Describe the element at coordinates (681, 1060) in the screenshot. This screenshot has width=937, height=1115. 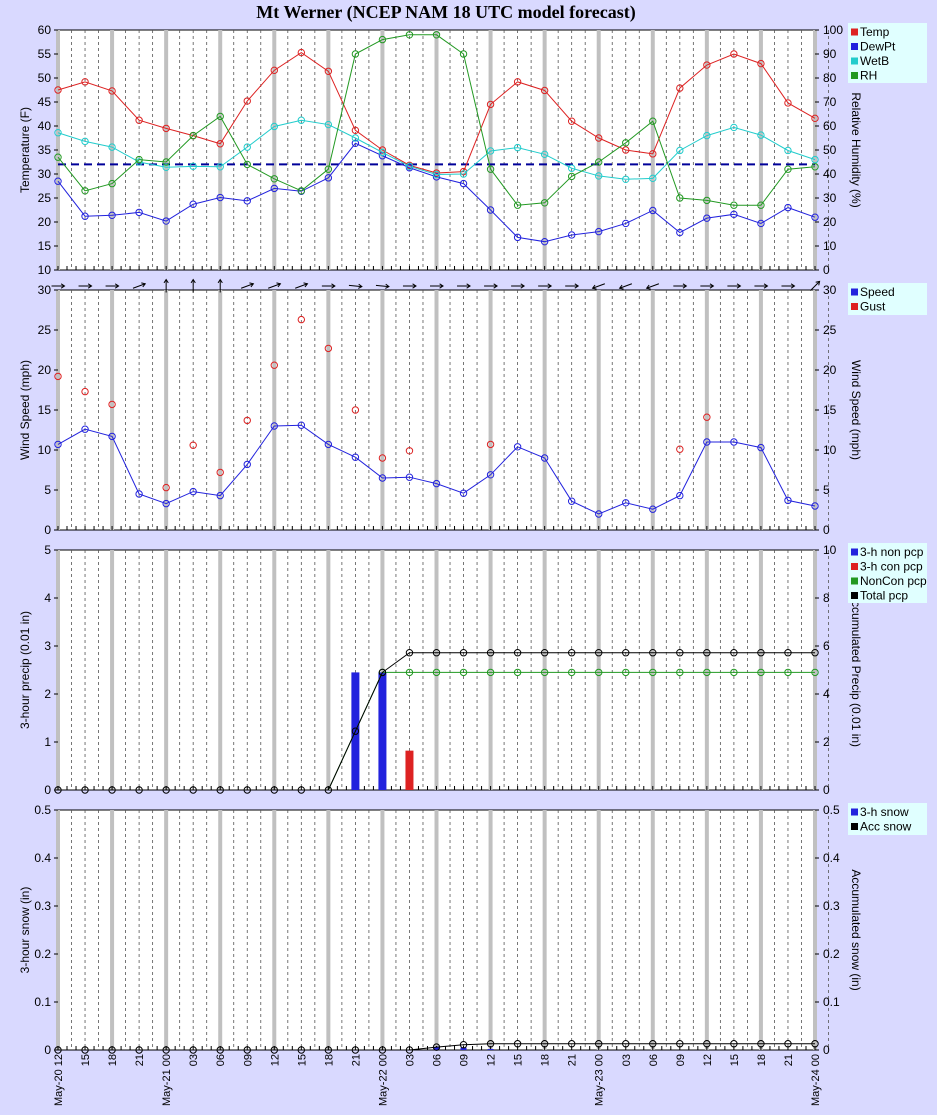
I see `x-tick-label: 09` at that location.